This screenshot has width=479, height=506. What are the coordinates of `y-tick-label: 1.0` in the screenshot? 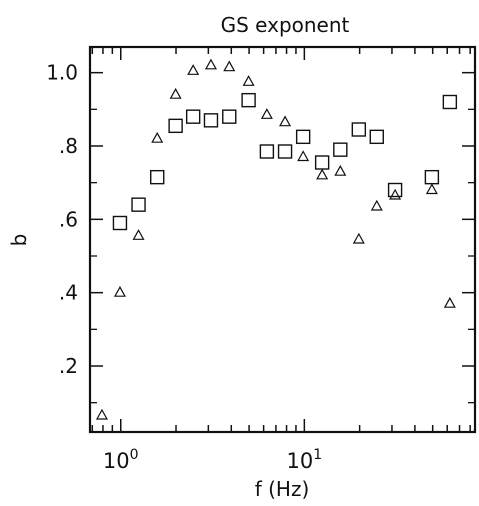 It's located at (62, 73).